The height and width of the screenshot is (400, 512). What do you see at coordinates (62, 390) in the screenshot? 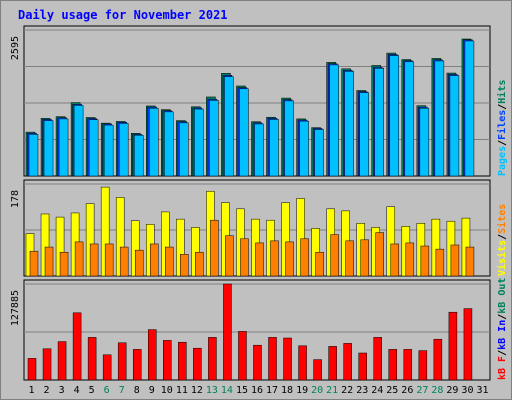
I see `x-tick-label: 3` at bounding box center [62, 390].